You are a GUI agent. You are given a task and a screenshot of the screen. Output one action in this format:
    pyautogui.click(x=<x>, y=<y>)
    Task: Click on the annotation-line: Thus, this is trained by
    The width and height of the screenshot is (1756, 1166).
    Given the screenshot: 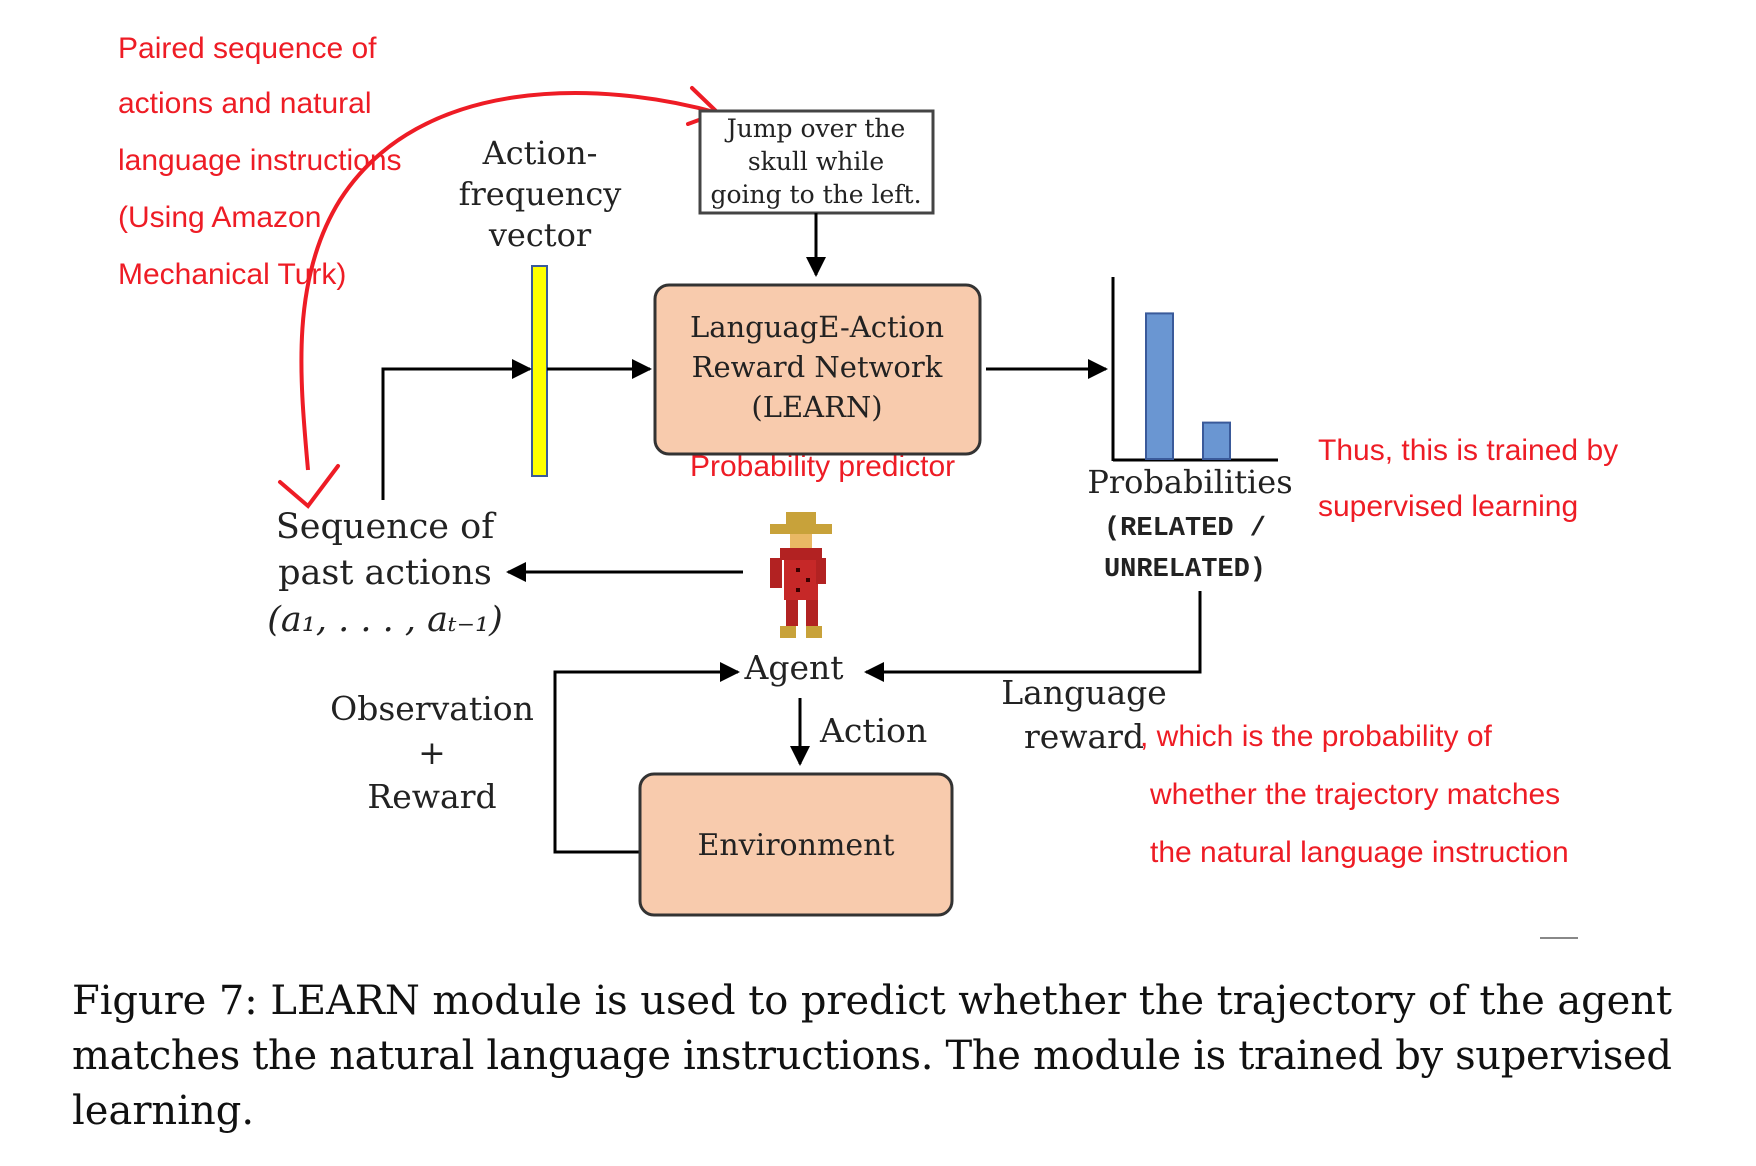 What is the action you would take?
    pyautogui.click(x=1468, y=450)
    